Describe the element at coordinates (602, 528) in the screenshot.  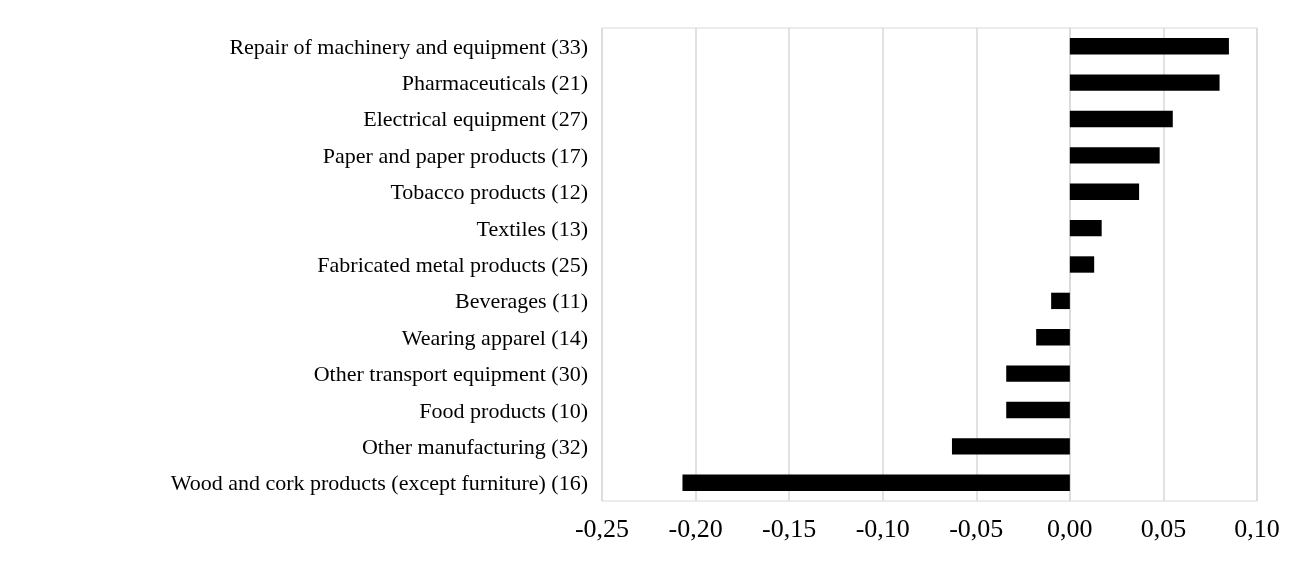
I see `x-tick-label: -0,25` at that location.